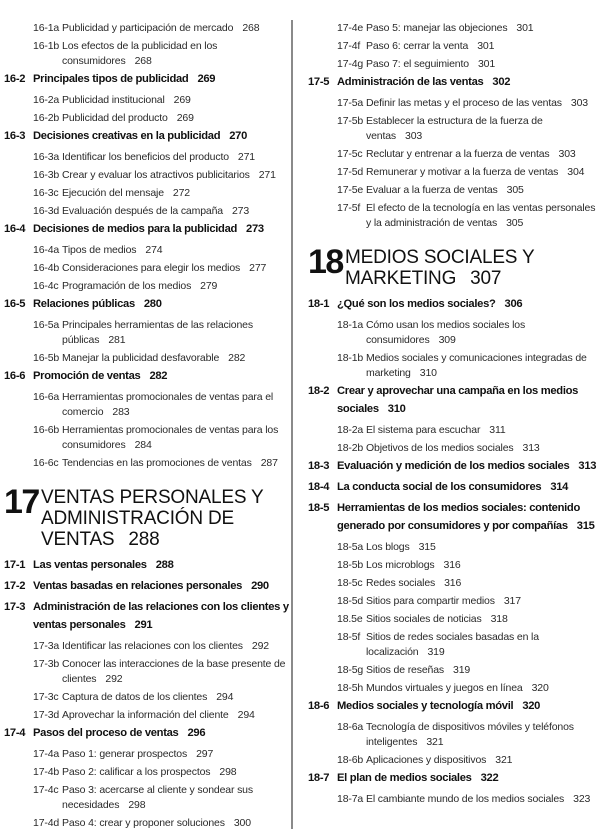 This screenshot has width=600, height=832. What do you see at coordinates (437, 27) in the screenshot?
I see `entry-title-text: Paso 5: manejar las objeciones` at bounding box center [437, 27].